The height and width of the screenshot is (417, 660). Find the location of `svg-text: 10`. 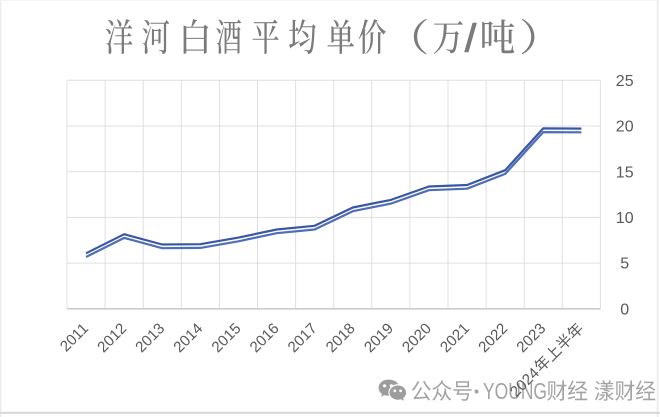

svg-text: 10 is located at coordinates (625, 218).